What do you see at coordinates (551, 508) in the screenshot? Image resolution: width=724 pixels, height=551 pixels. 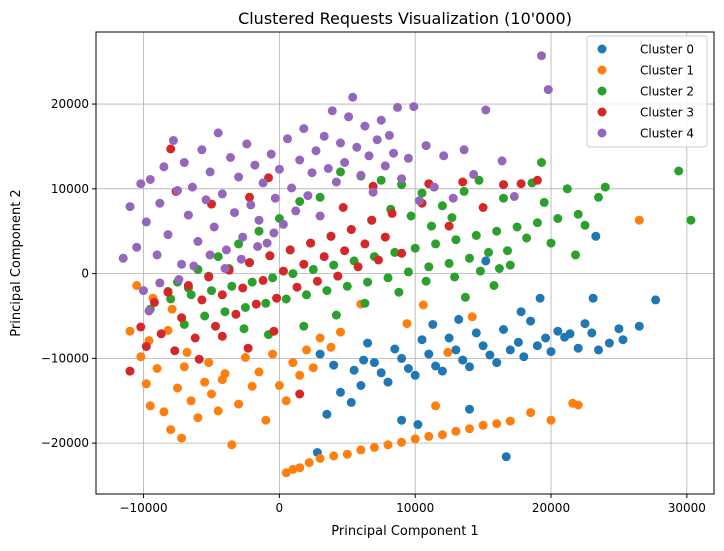 I see `x-tick-label: 20000` at bounding box center [551, 508].